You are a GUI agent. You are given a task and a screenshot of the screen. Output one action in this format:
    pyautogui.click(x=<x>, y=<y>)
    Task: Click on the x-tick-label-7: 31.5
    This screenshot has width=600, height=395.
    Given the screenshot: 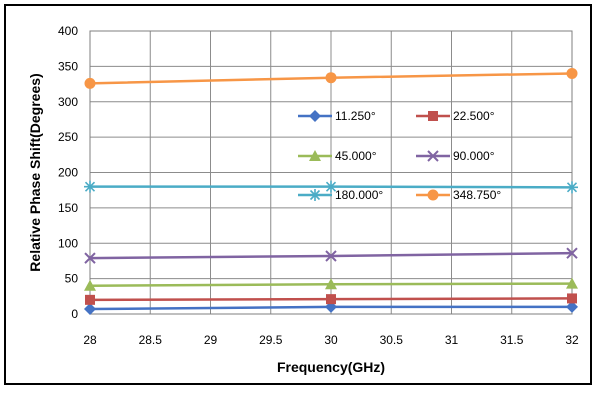 What is the action you would take?
    pyautogui.click(x=512, y=340)
    